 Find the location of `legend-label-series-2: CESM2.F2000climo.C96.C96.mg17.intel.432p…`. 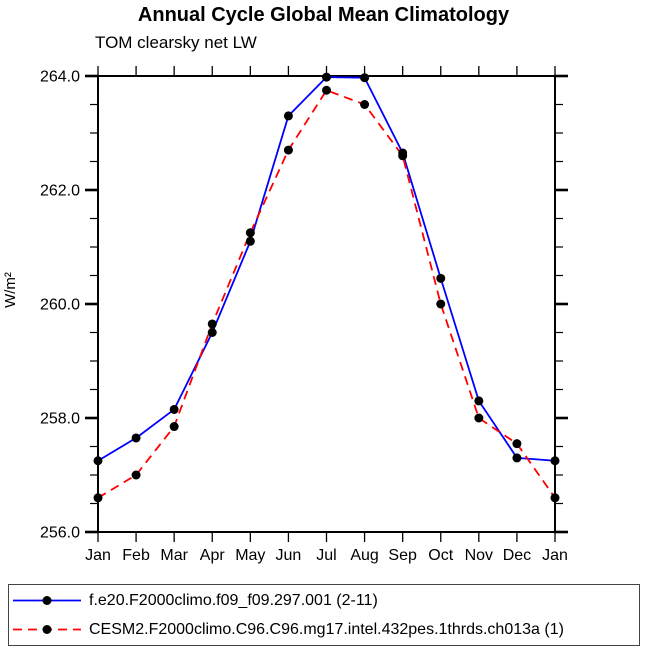

legend-label-series-2: CESM2.F2000climo.C96.C96.mg17.intel.432p… is located at coordinates (326, 629).